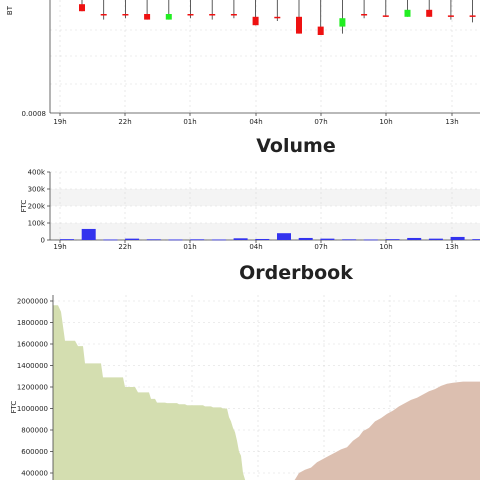 The image size is (480, 480). I want to click on candlestick-x-ticks: 19h 22h 01h 04h 07h 10h 13h, so click(256, 119).